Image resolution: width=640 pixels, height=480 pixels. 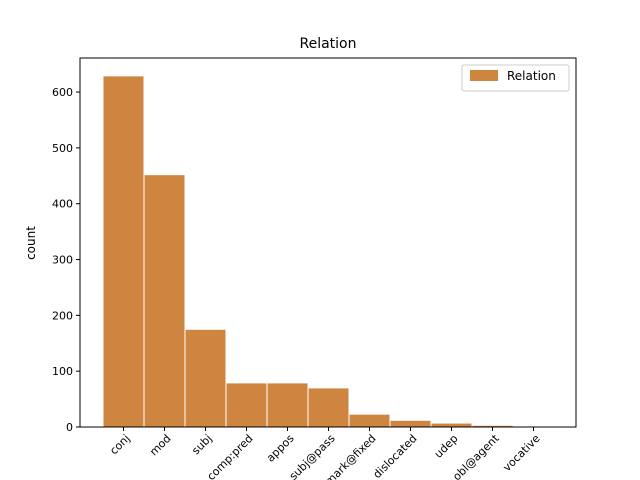 What do you see at coordinates (201, 444) in the screenshot?
I see `x-tick-label: subj` at bounding box center [201, 444].